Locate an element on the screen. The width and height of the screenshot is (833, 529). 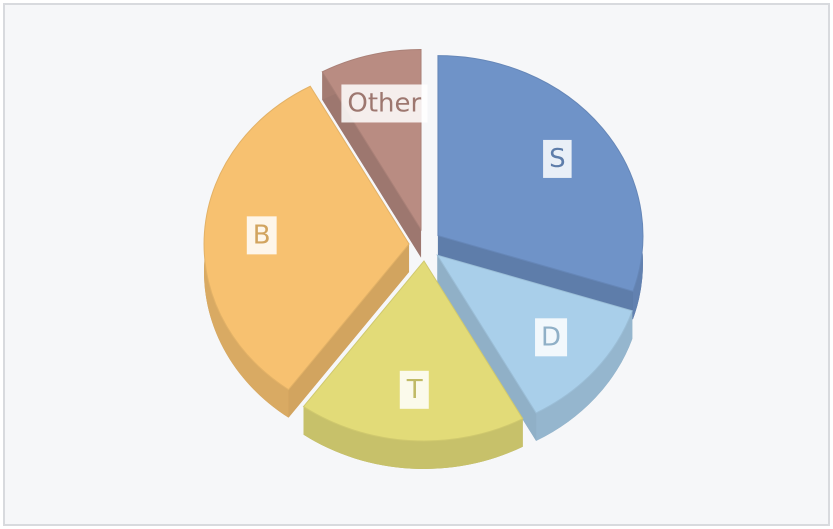
slice-label: T is located at coordinates (414, 390).